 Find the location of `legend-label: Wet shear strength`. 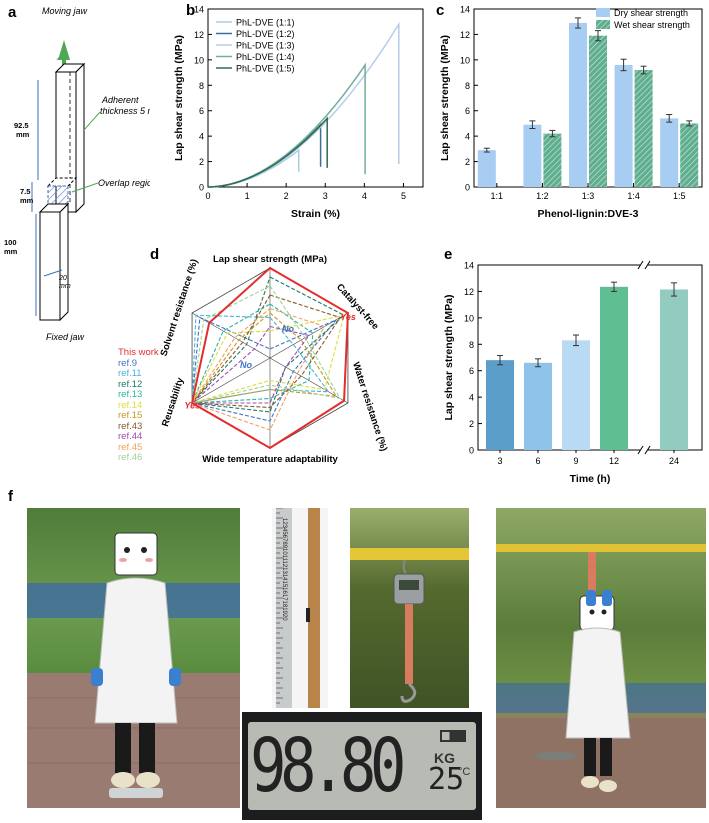

legend-label: Wet shear strength is located at coordinates (652, 25).